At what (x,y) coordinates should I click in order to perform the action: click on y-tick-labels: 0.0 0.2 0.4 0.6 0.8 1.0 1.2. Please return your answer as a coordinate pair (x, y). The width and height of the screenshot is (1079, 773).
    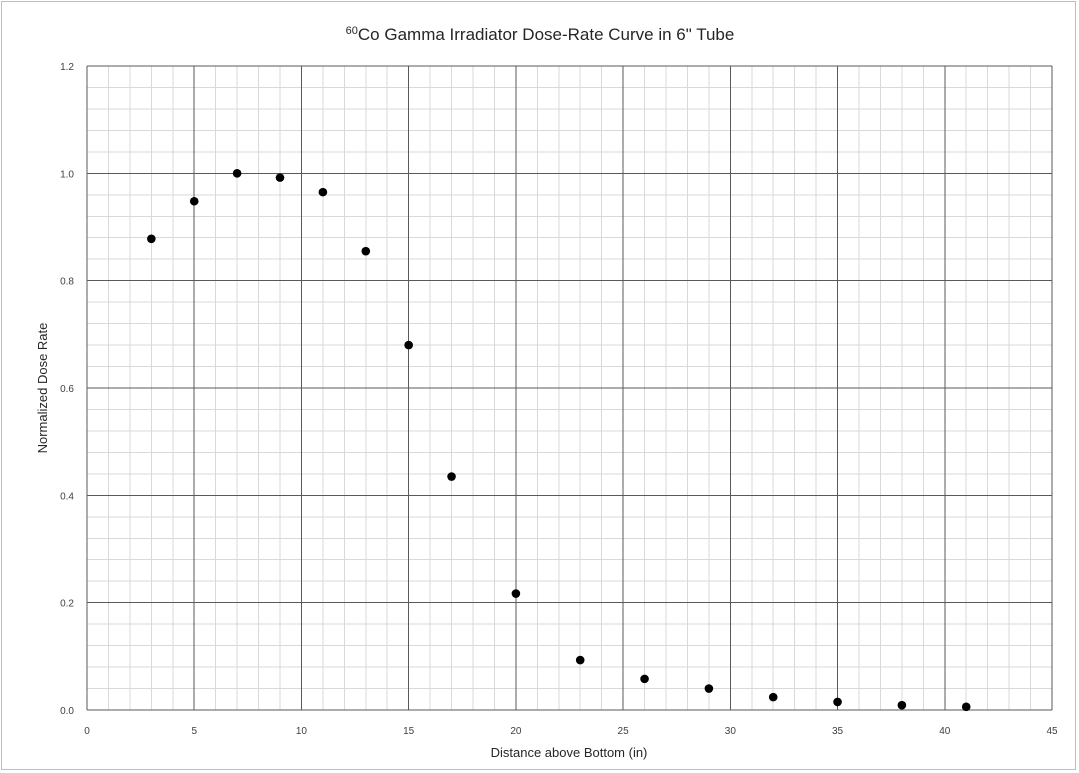
    Looking at the image, I should click on (67, 389).